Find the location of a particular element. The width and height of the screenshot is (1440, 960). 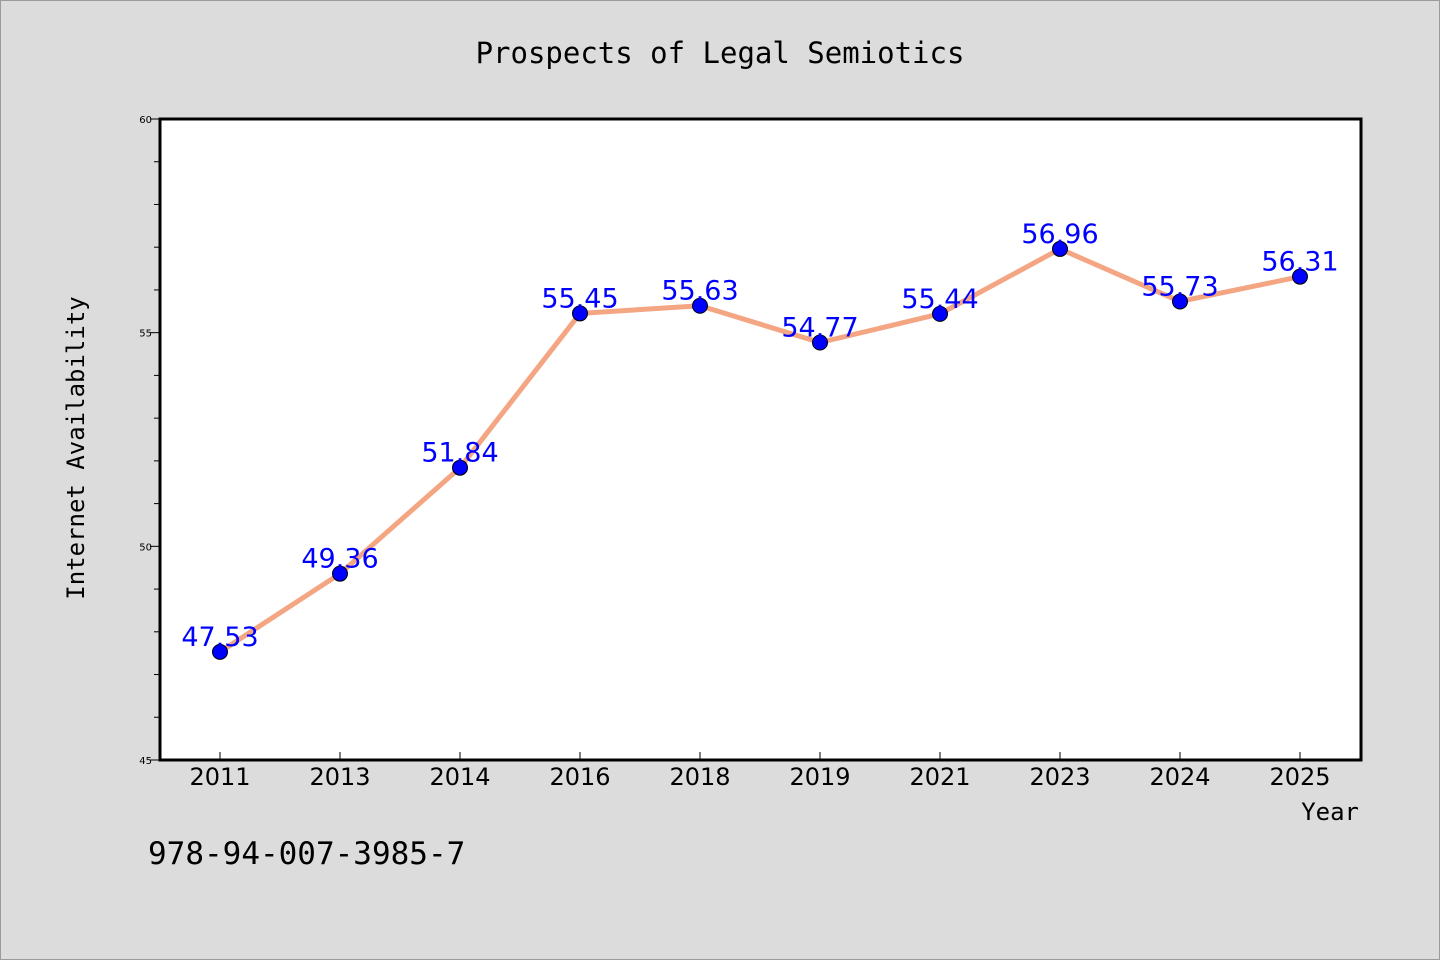

data-label: 47.53 is located at coordinates (219, 637).